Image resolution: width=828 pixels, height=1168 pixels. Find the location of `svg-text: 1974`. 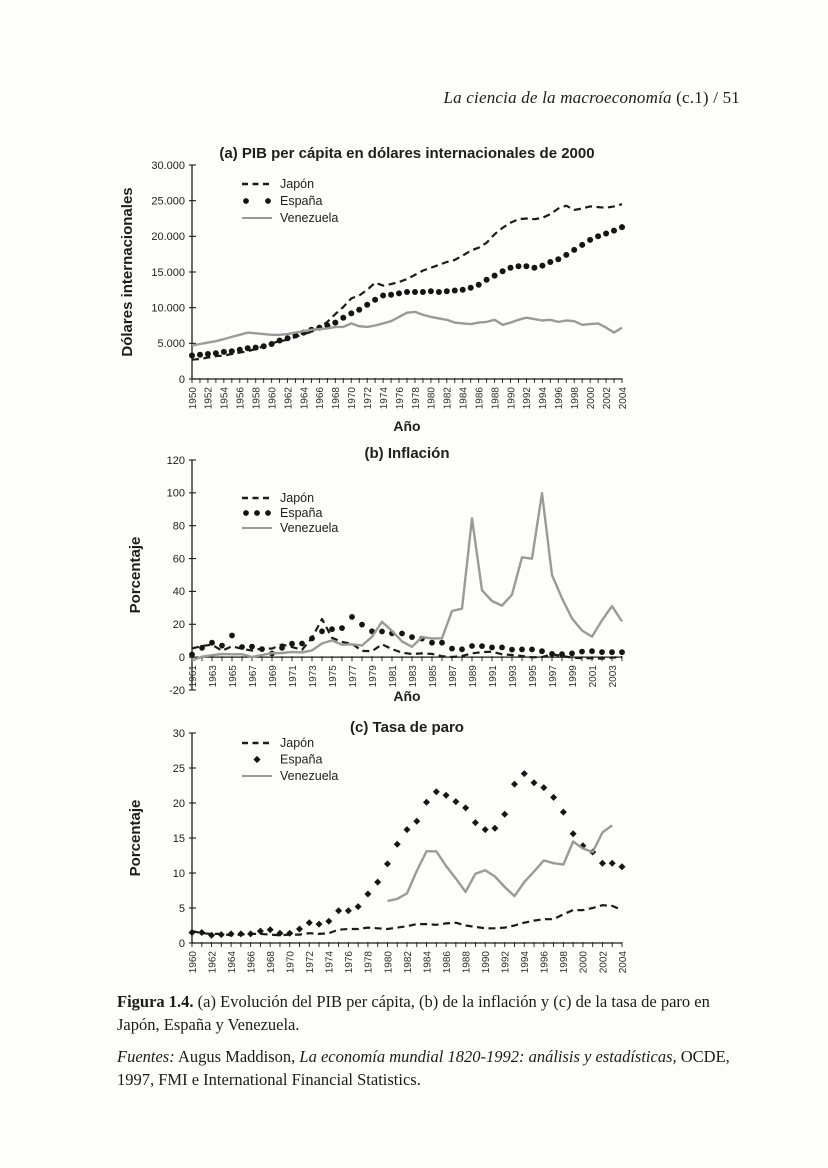

svg-text: 1974 is located at coordinates (384, 398).